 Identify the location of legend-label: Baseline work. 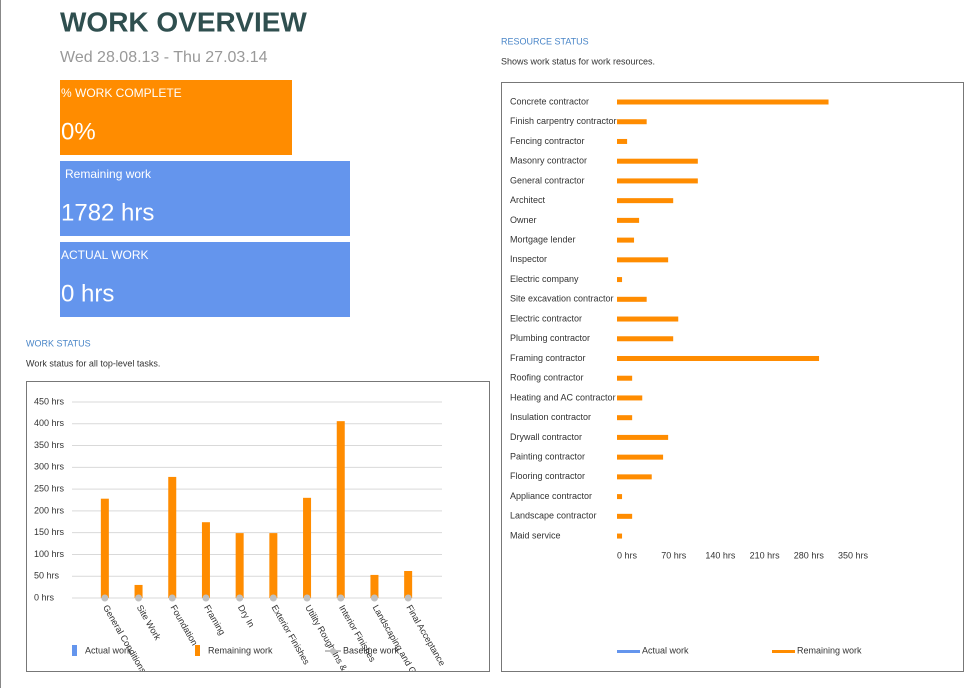
(371, 650).